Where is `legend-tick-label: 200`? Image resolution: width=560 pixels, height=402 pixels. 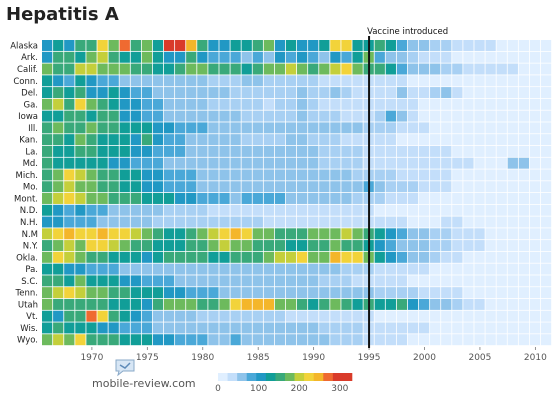 legend-tick-label: 200 is located at coordinates (299, 389).